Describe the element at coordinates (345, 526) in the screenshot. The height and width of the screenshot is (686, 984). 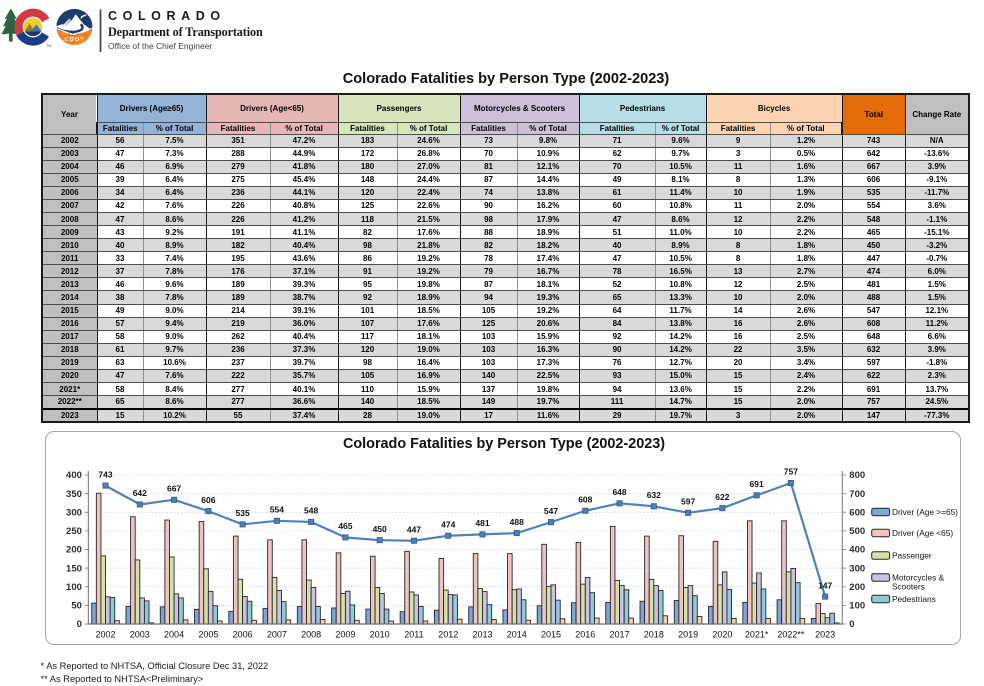
I see `svg-text: 465` at that location.